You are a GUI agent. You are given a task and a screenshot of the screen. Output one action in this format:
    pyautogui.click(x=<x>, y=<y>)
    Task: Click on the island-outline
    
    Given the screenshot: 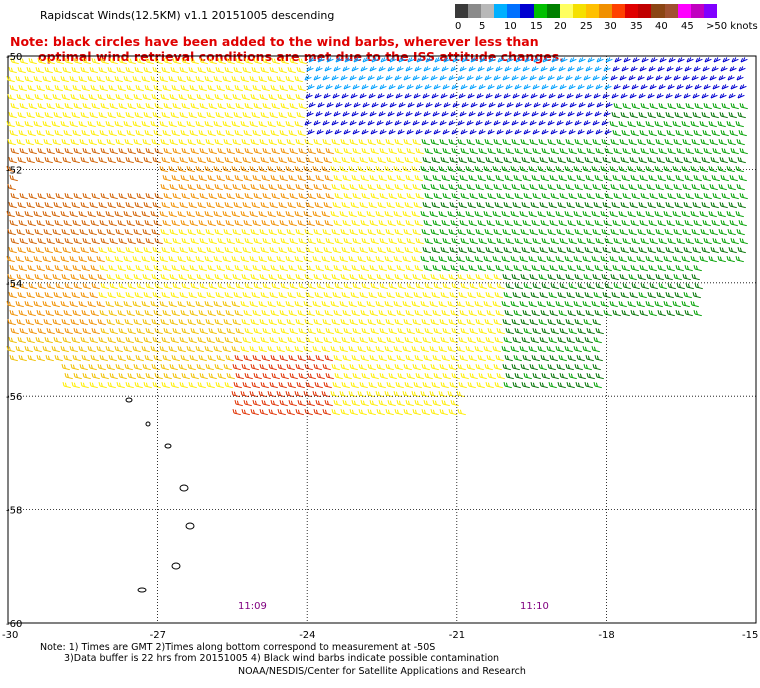 What is the action you would take?
    pyautogui.click(x=184, y=488)
    